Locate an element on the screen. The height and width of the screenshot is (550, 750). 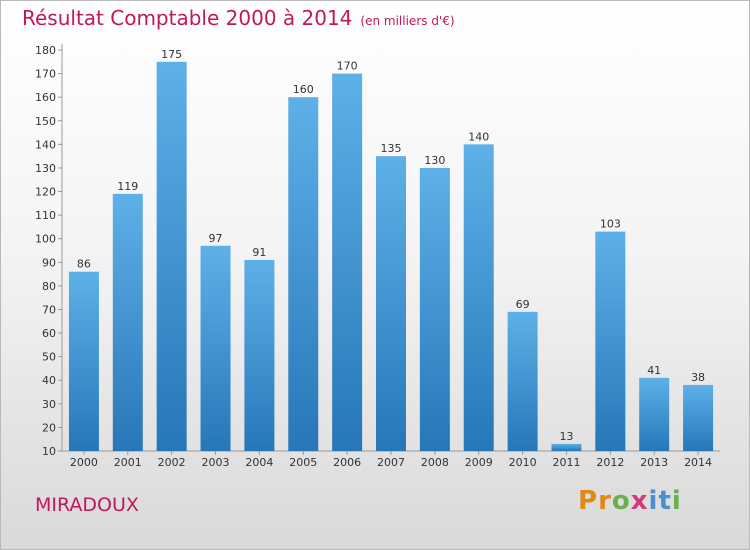
y-tick-label: 120 is located at coordinates (45, 192).